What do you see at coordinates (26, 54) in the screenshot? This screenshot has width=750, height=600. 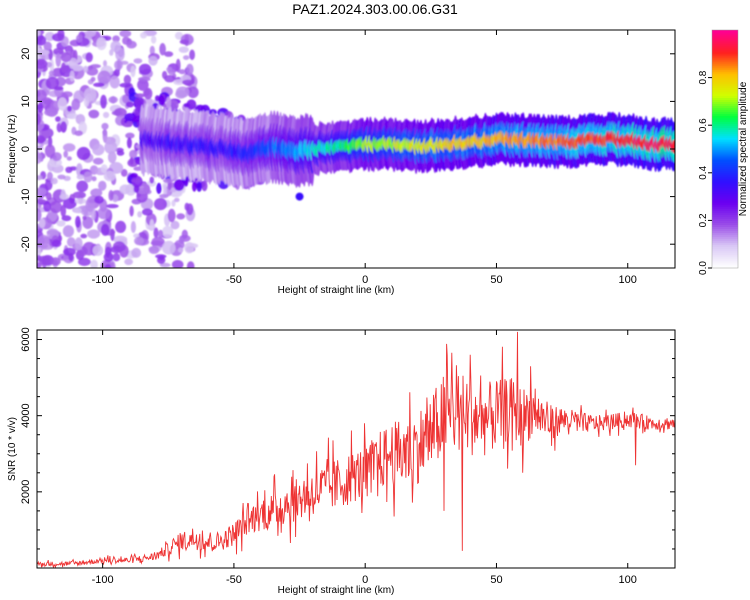 I see `top-y-tick-label: 20` at bounding box center [26, 54].